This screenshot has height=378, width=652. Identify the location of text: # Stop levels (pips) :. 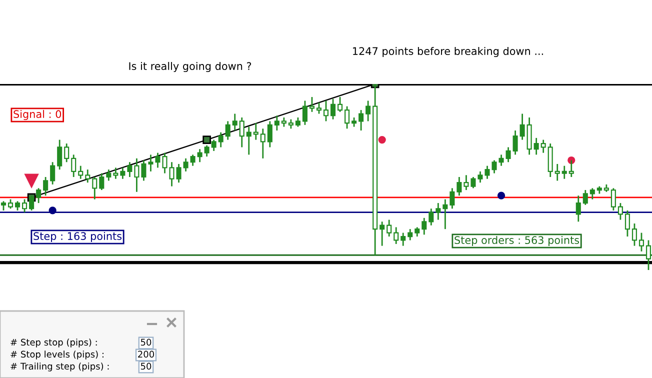
(57, 355).